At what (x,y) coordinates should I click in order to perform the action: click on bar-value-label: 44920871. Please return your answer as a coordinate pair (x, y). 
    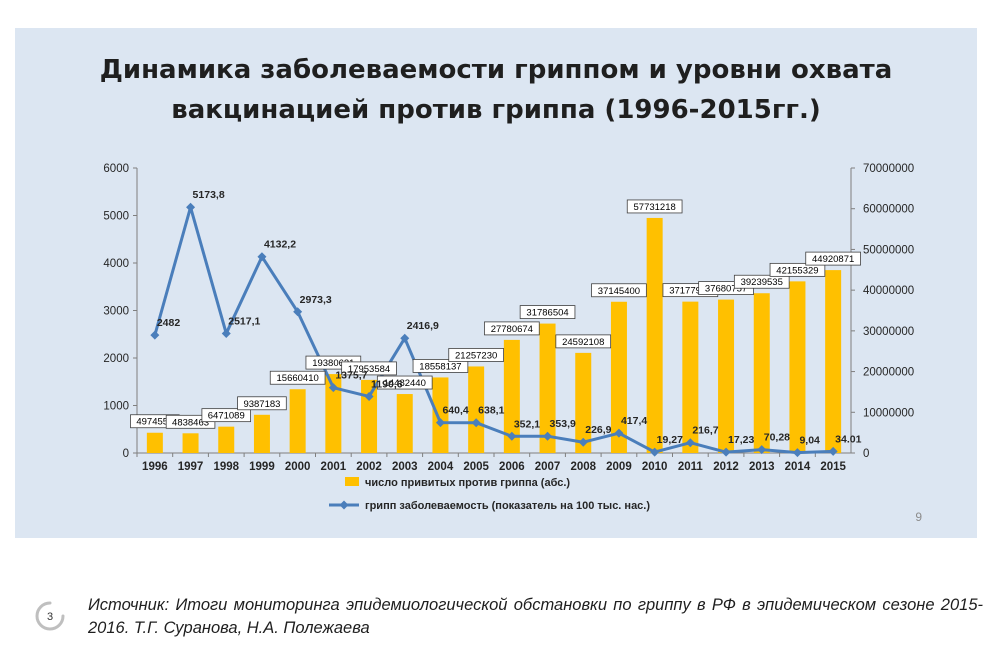
    Looking at the image, I should click on (833, 259).